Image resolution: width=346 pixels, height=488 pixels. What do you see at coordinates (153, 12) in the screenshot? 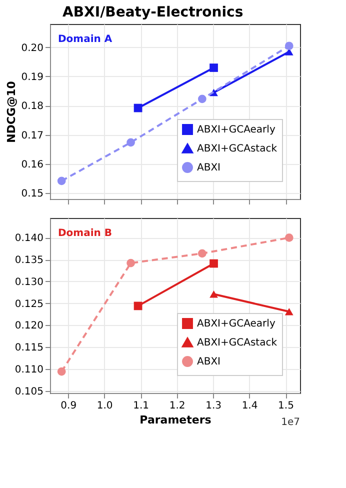
I see `chart-title: ABXI/Beaty-Electronics` at bounding box center [153, 12].